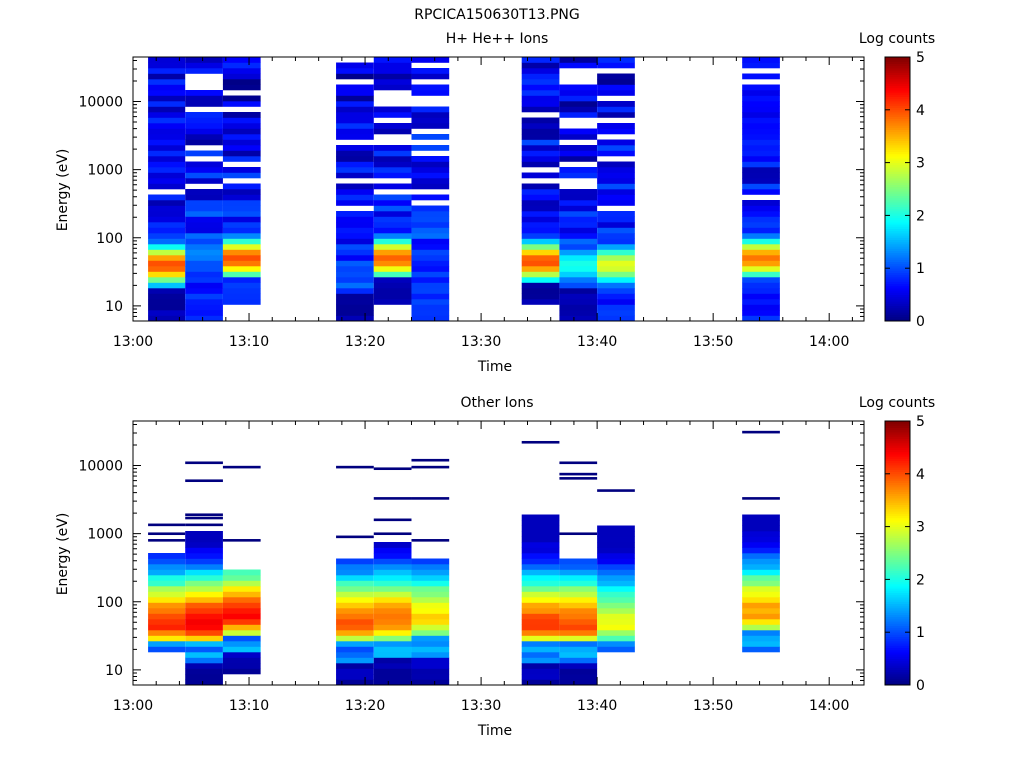 This screenshot has width=1024, height=768. What do you see at coordinates (713, 342) in the screenshot?
I see `x-tick-label: 13:50` at bounding box center [713, 342].